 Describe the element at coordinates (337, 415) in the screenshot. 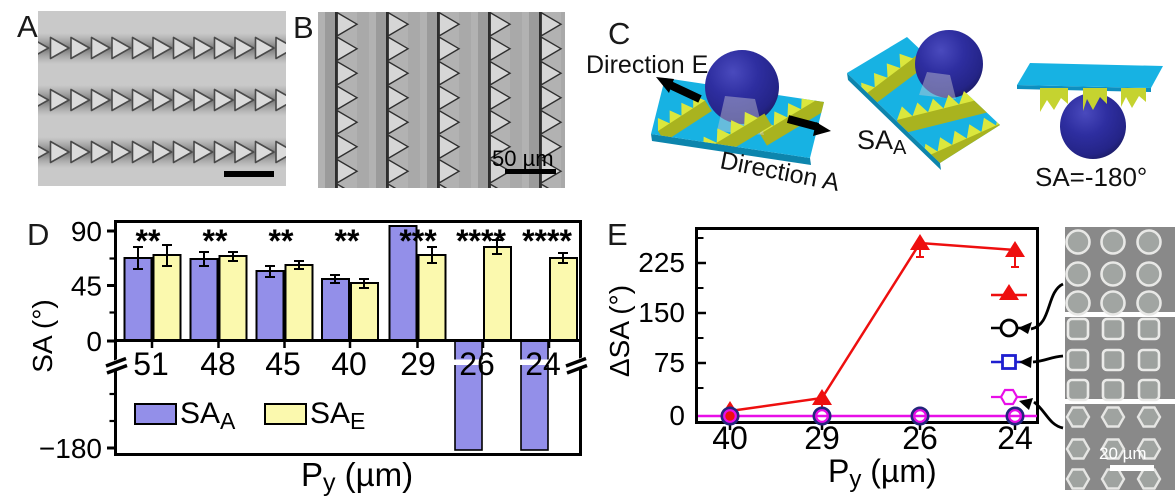

I see `svg-text: SAE` at that location.